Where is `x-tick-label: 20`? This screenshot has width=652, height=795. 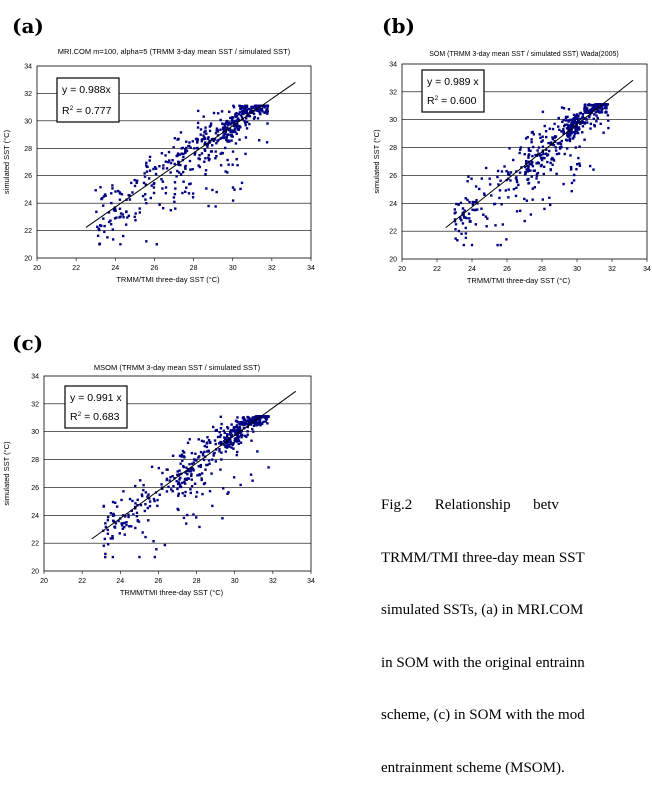
x-tick-label: 20 is located at coordinates (44, 581).